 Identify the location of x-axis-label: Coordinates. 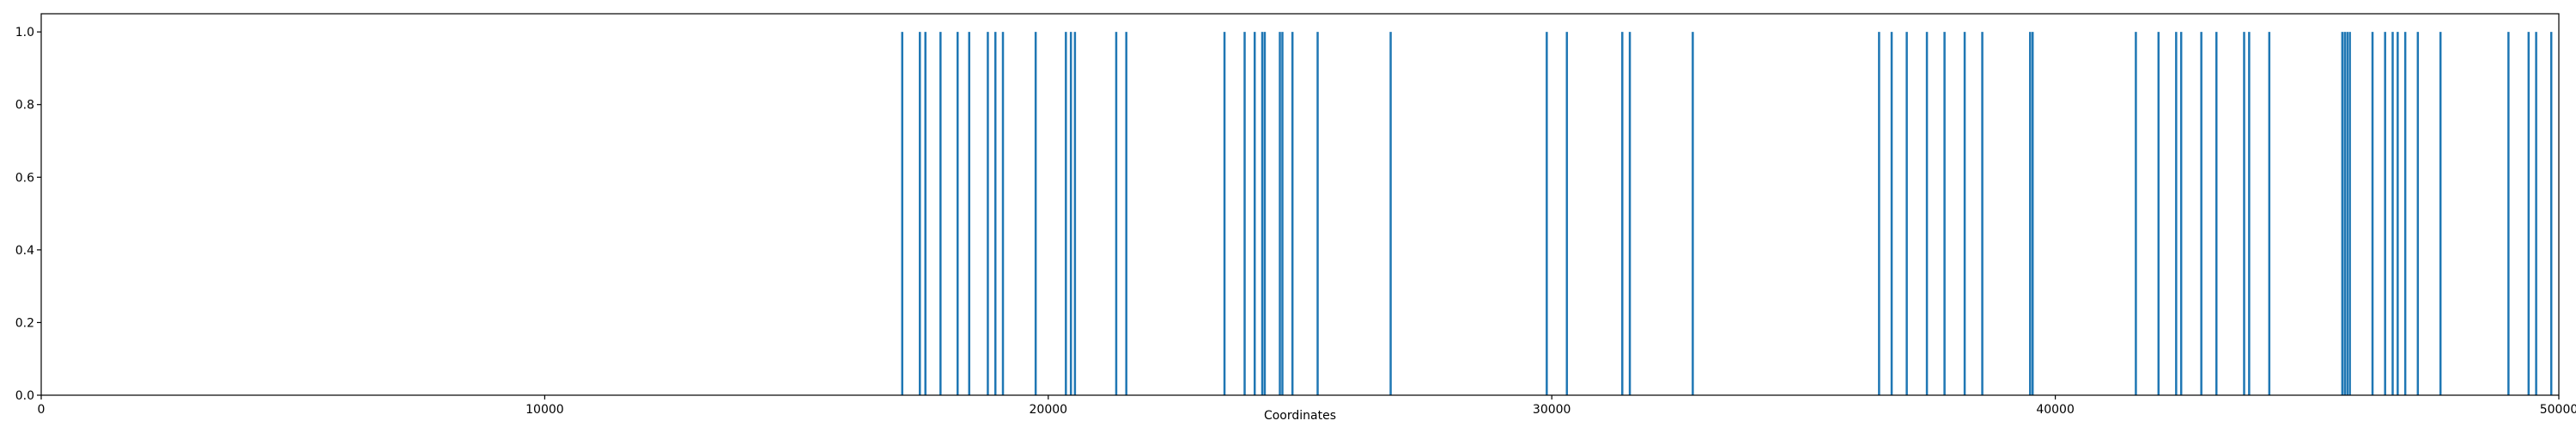
(1300, 416).